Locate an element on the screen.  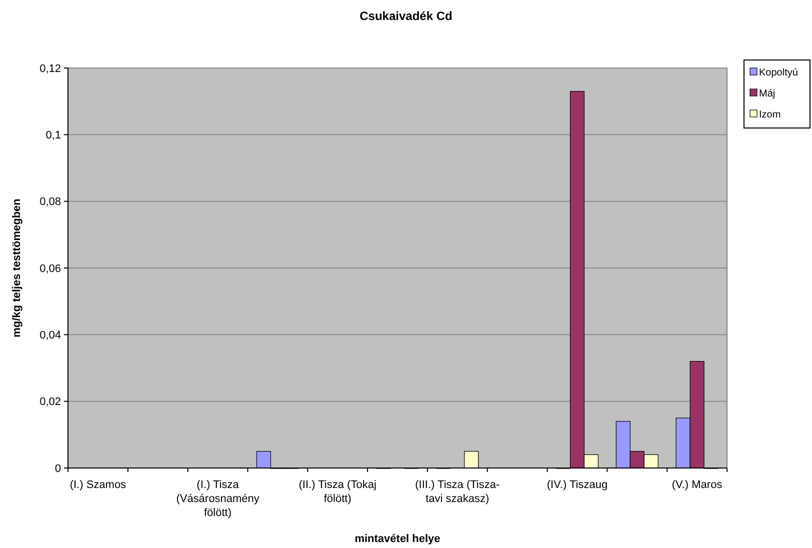
x-axis-title: mintavétel helye is located at coordinates (397, 539).